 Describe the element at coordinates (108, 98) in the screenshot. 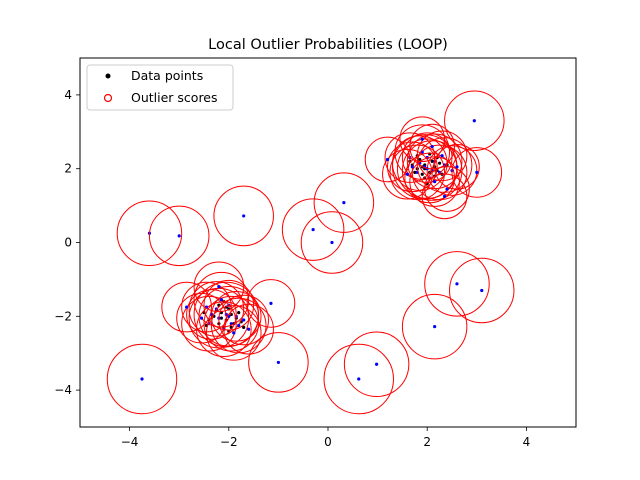

I see `legend-marker-outlier-scores` at that location.